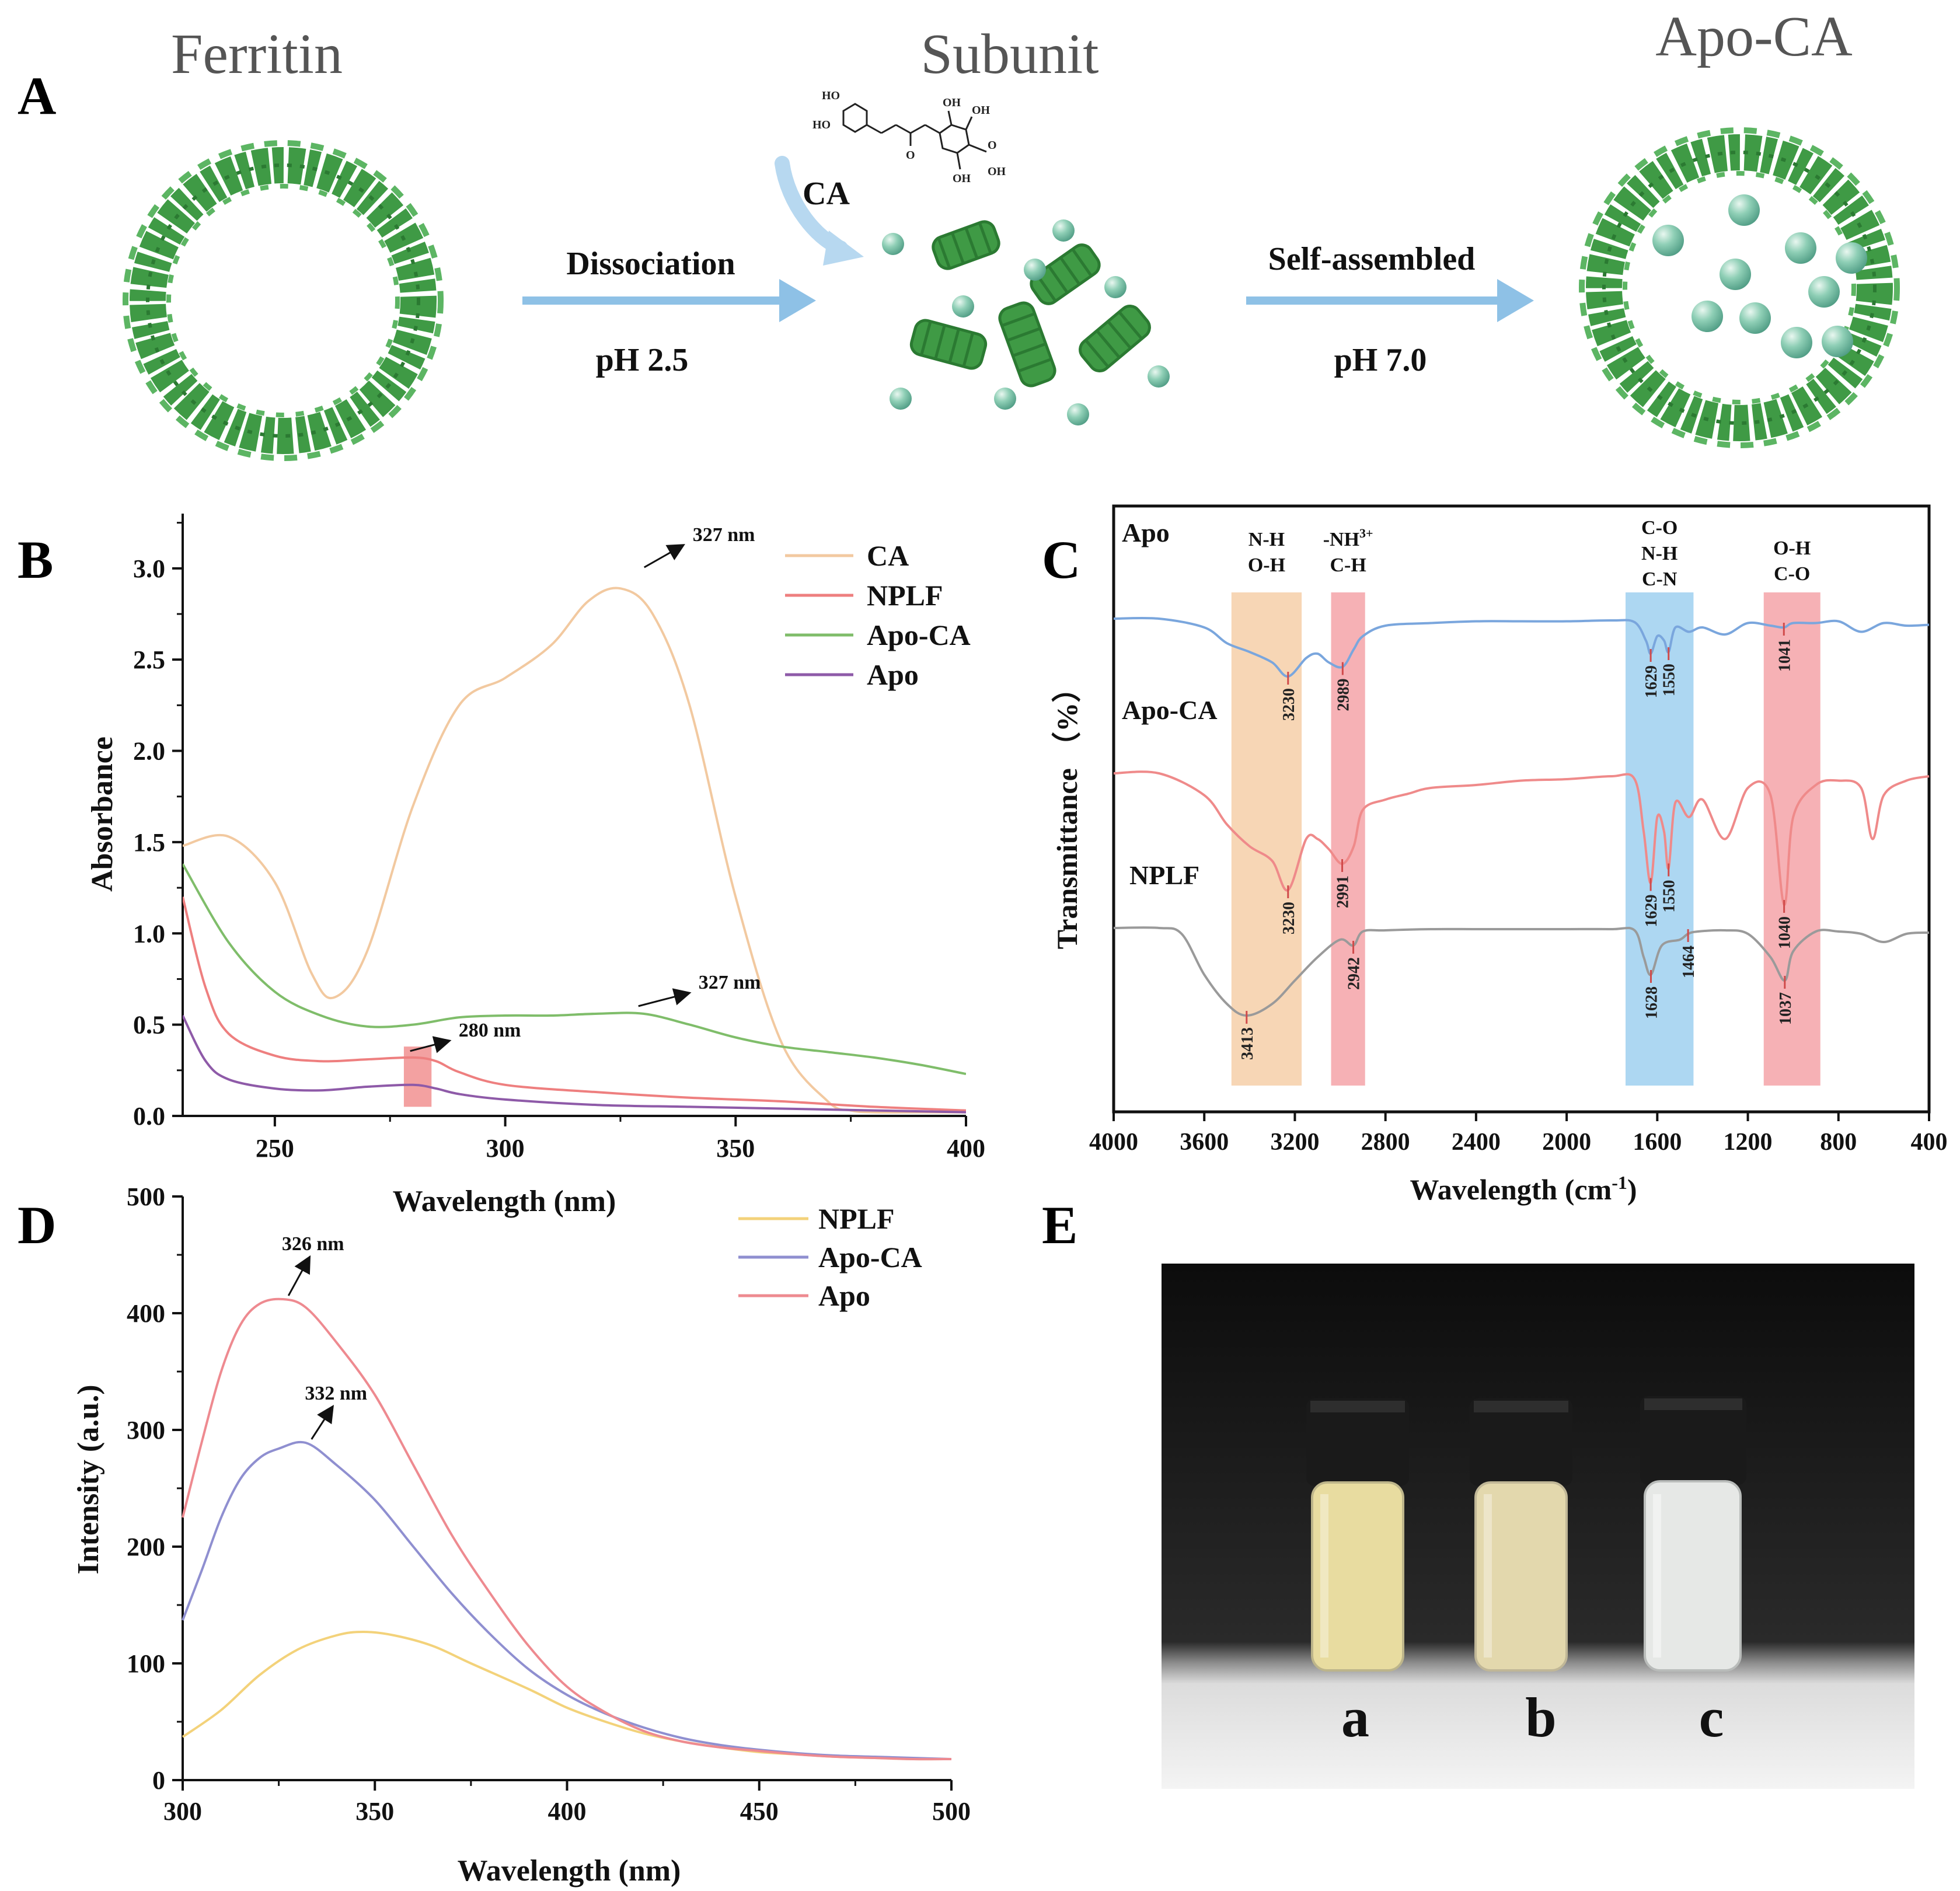 This screenshot has width=1960, height=1891. I want to click on legend-label-ca: CA, so click(888, 555).